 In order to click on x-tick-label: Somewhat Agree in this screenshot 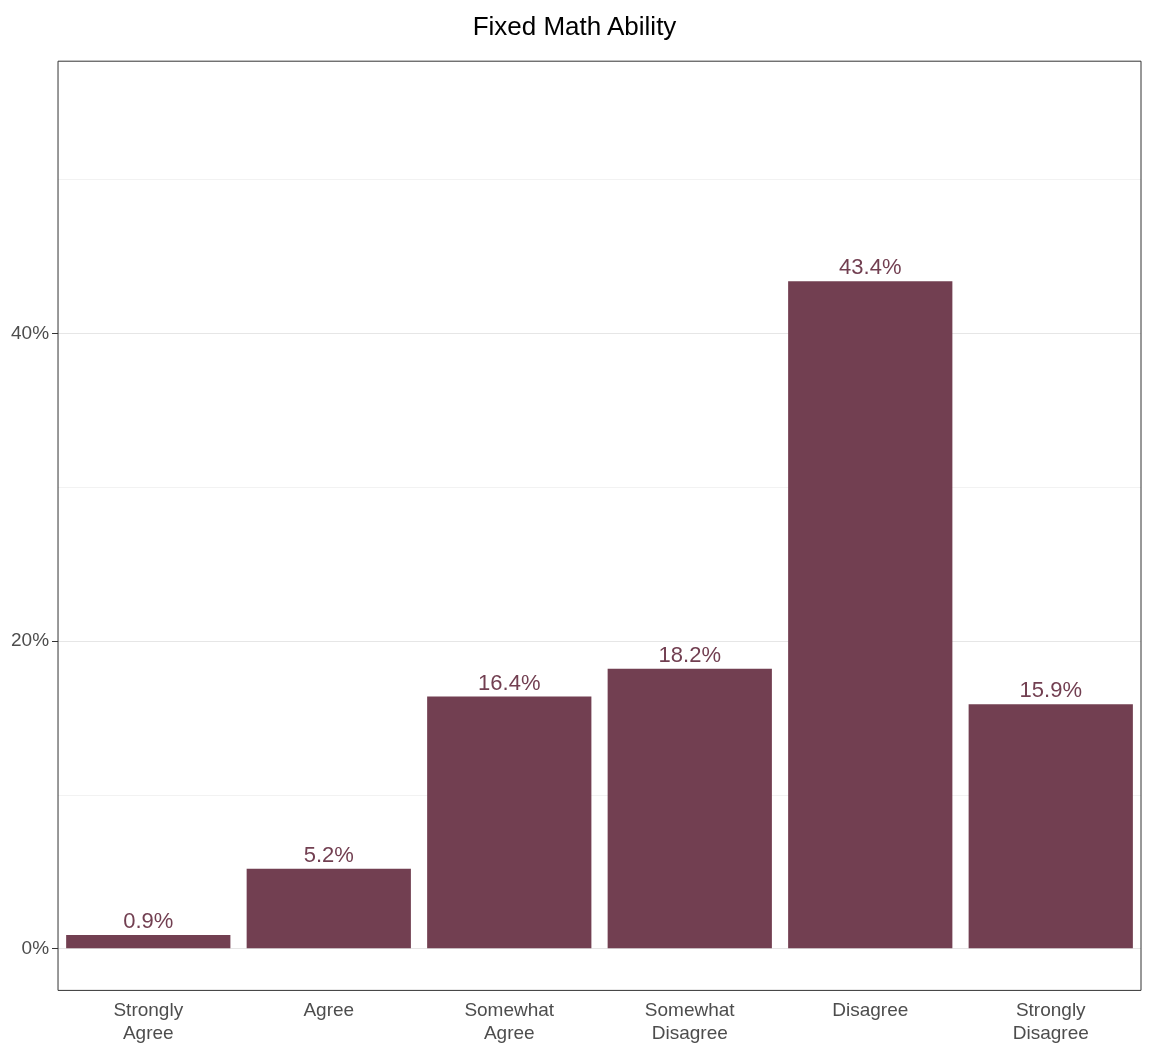, I will do `click(509, 1021)`.